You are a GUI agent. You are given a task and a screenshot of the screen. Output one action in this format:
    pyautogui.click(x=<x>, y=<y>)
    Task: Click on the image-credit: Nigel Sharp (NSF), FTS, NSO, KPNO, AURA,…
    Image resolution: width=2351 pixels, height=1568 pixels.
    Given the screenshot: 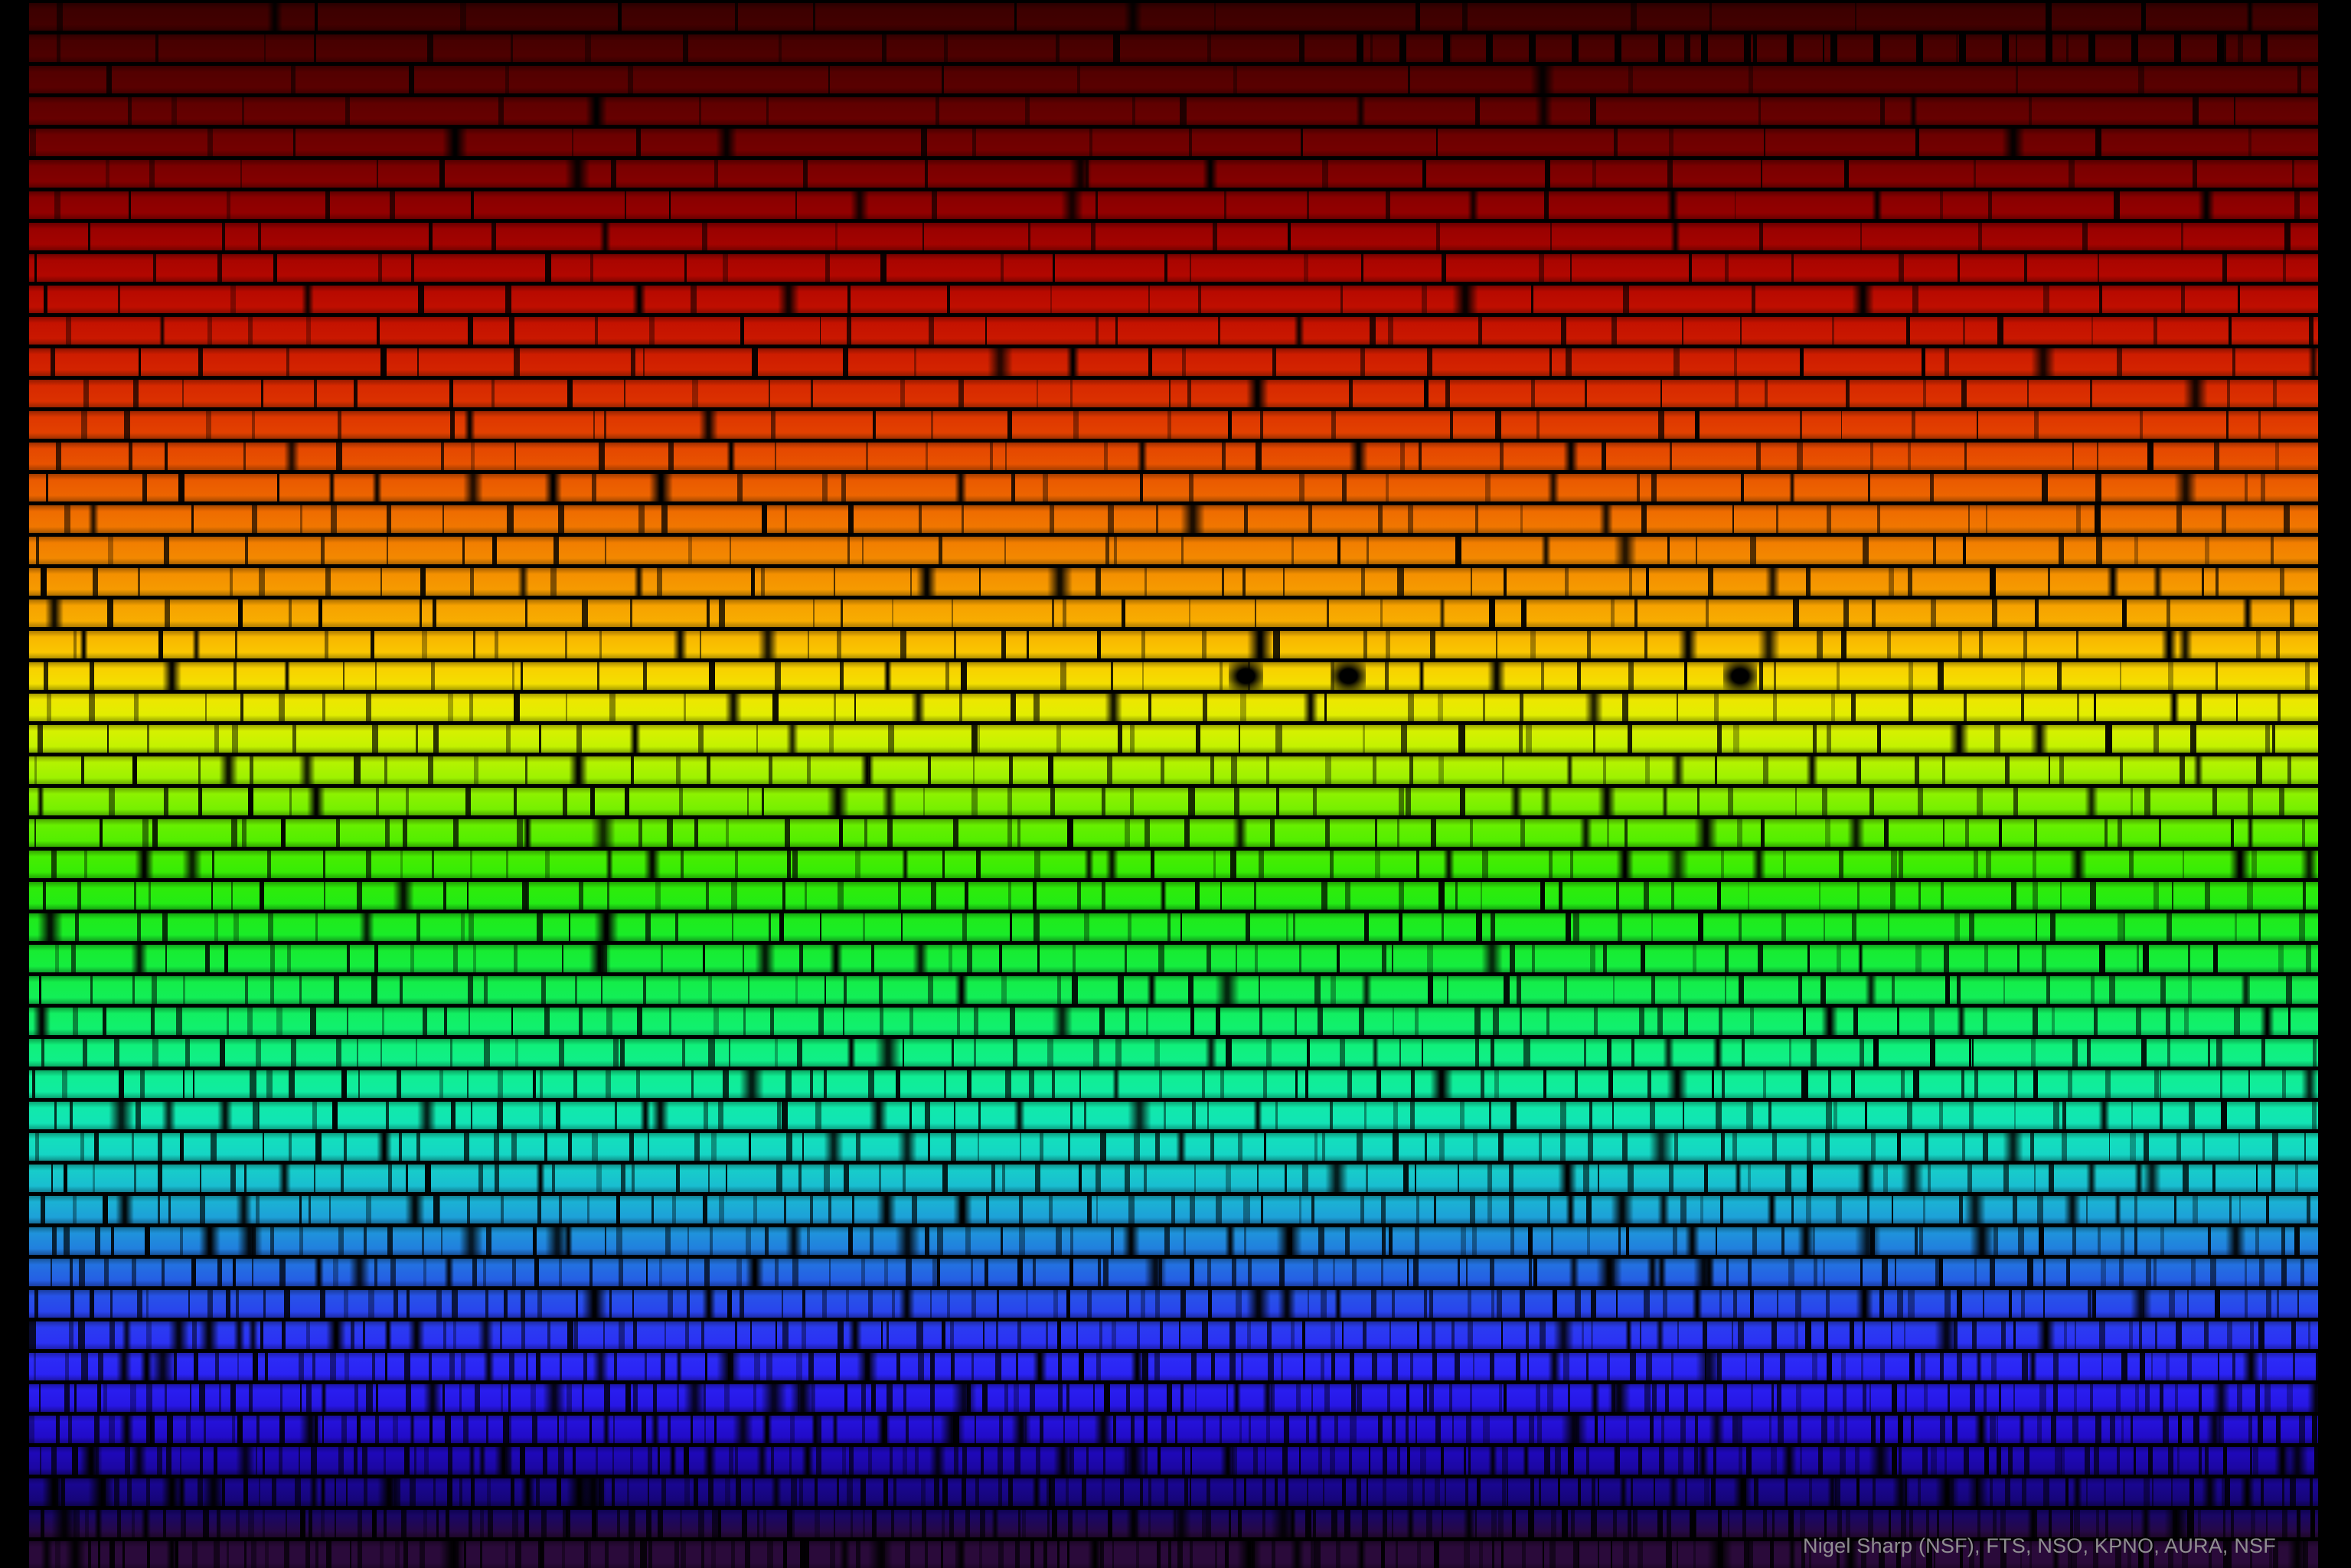 What is the action you would take?
    pyautogui.click(x=2039, y=1545)
    